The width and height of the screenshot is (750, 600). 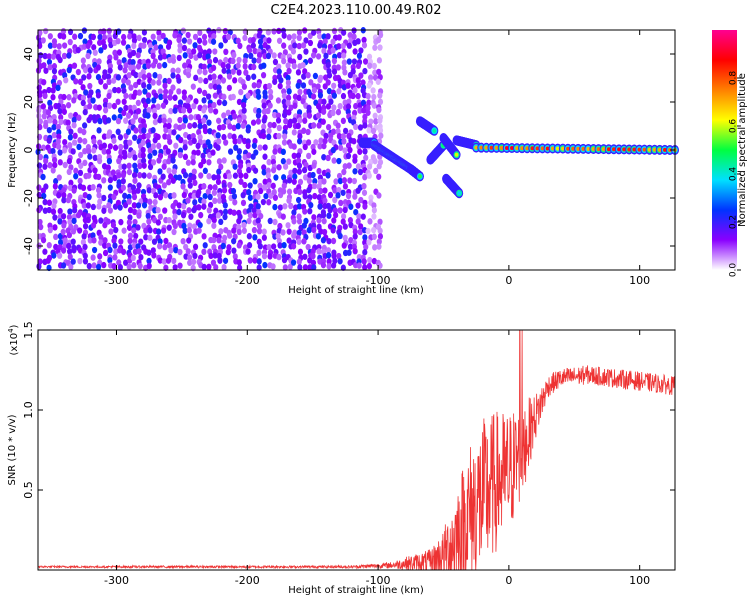 I want to click on spectrogram-y-axis-label: Frequency (Hz), so click(x=12, y=150).